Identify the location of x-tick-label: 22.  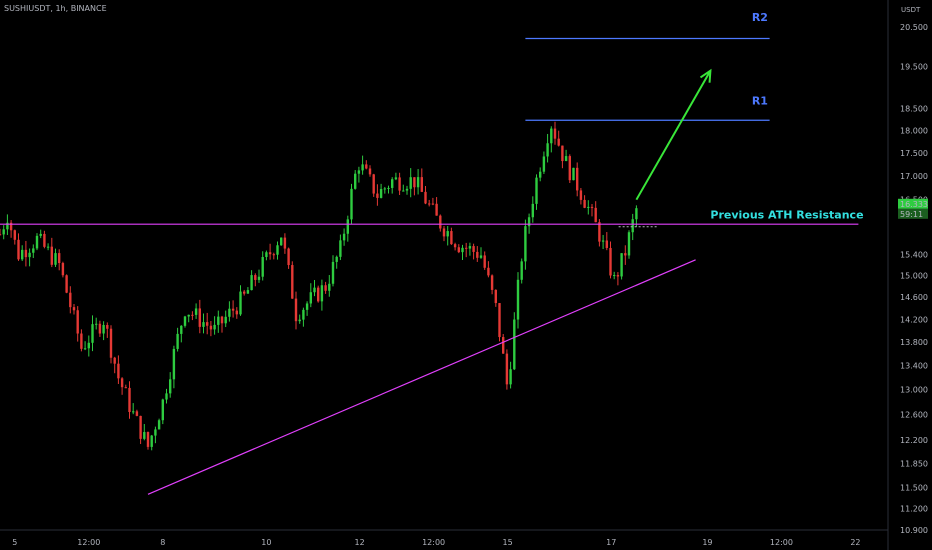
(855, 542).